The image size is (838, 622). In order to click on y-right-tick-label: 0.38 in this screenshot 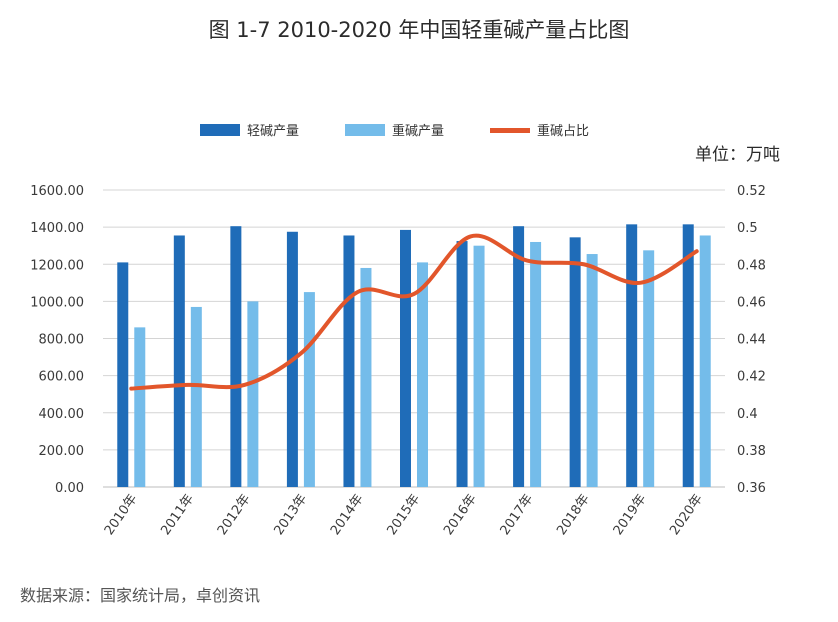, I will do `click(751, 451)`.